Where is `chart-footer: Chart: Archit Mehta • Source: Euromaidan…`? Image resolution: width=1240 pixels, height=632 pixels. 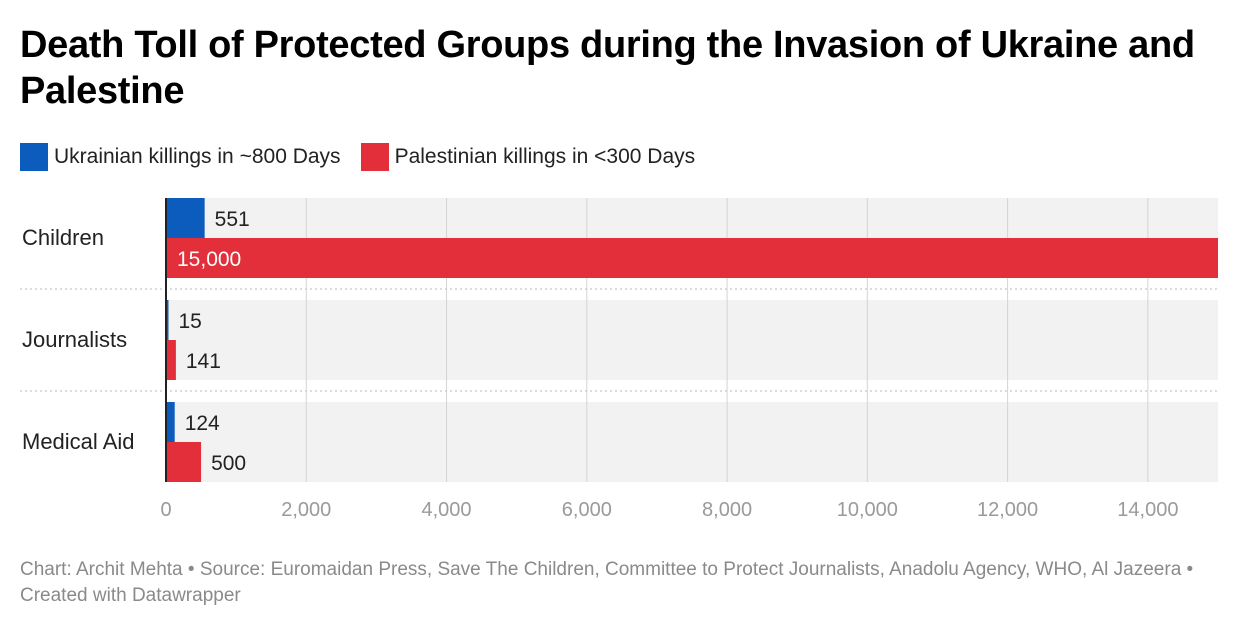 chart-footer: Chart: Archit Mehta • Source: Euromaidan… is located at coordinates (607, 582).